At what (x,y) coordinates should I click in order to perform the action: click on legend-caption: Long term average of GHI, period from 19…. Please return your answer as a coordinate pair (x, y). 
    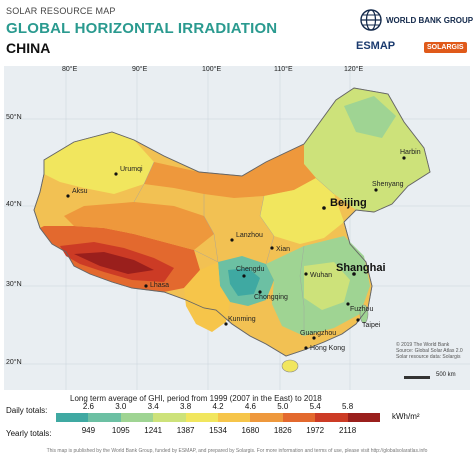
    Looking at the image, I should click on (196, 398).